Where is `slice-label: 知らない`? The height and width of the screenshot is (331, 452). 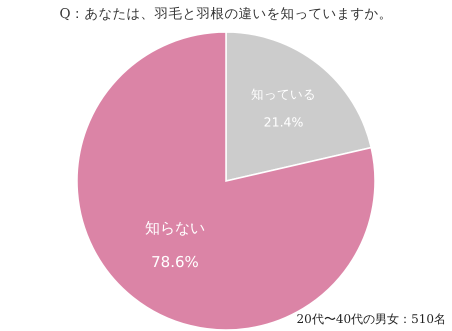 slice-label: 知らない is located at coordinates (174, 228).